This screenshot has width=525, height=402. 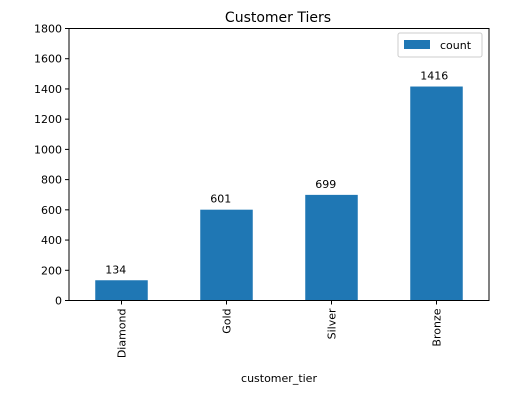 What do you see at coordinates (436, 193) in the screenshot?
I see `bar-bronze` at bounding box center [436, 193].